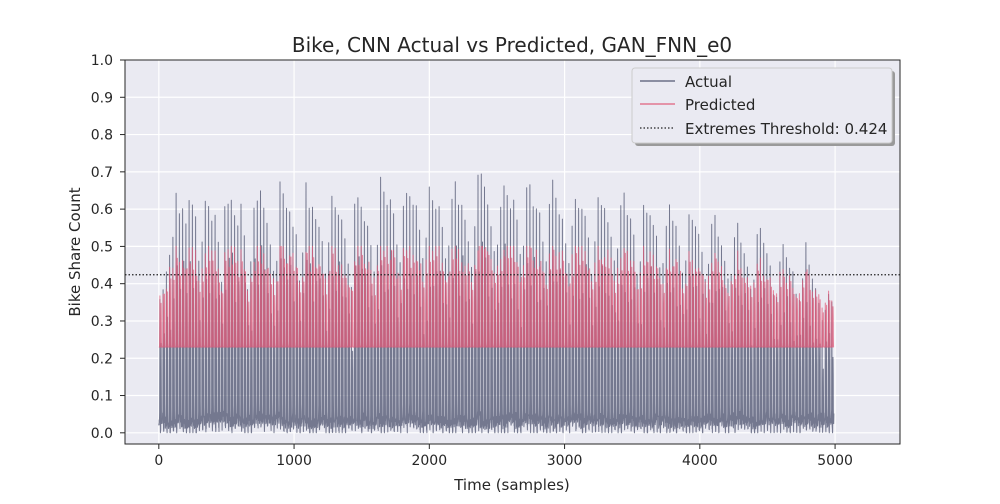 The image size is (1000, 504). Describe the element at coordinates (720, 105) in the screenshot. I see `legend-label-predicted: Predicted` at that location.